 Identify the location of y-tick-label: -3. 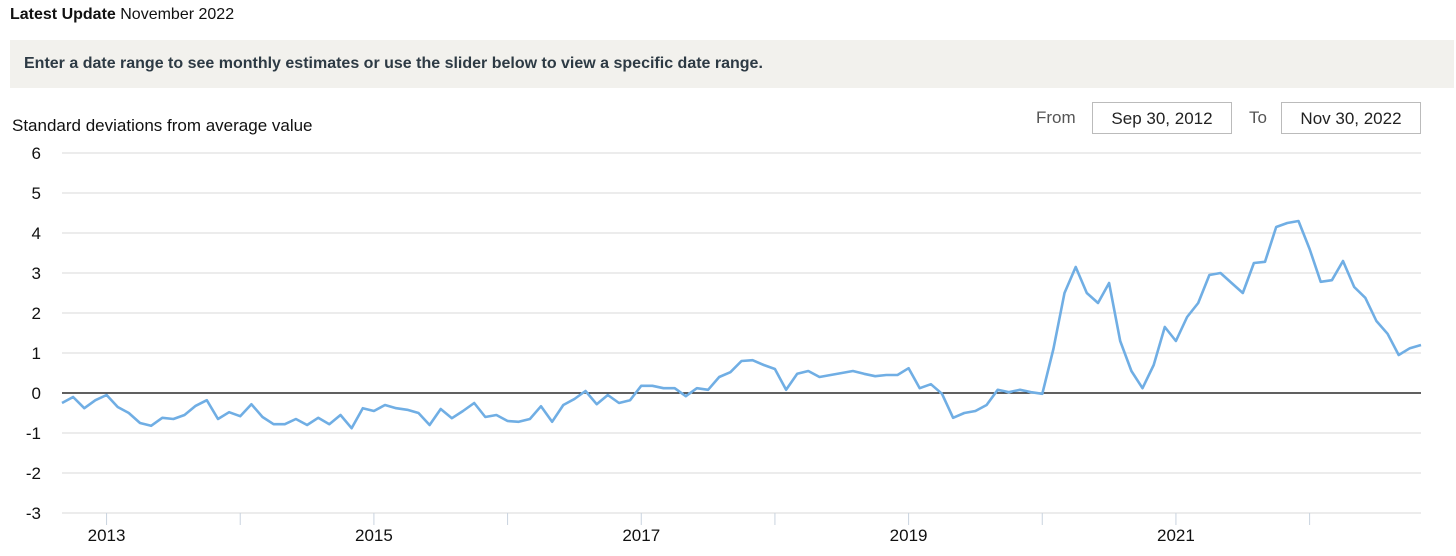
(33, 513).